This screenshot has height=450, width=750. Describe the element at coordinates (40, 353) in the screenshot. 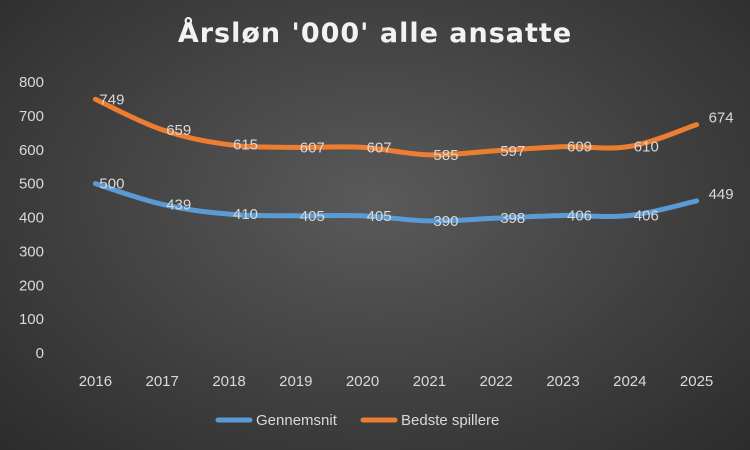

I see `y-tick-label: 0` at that location.